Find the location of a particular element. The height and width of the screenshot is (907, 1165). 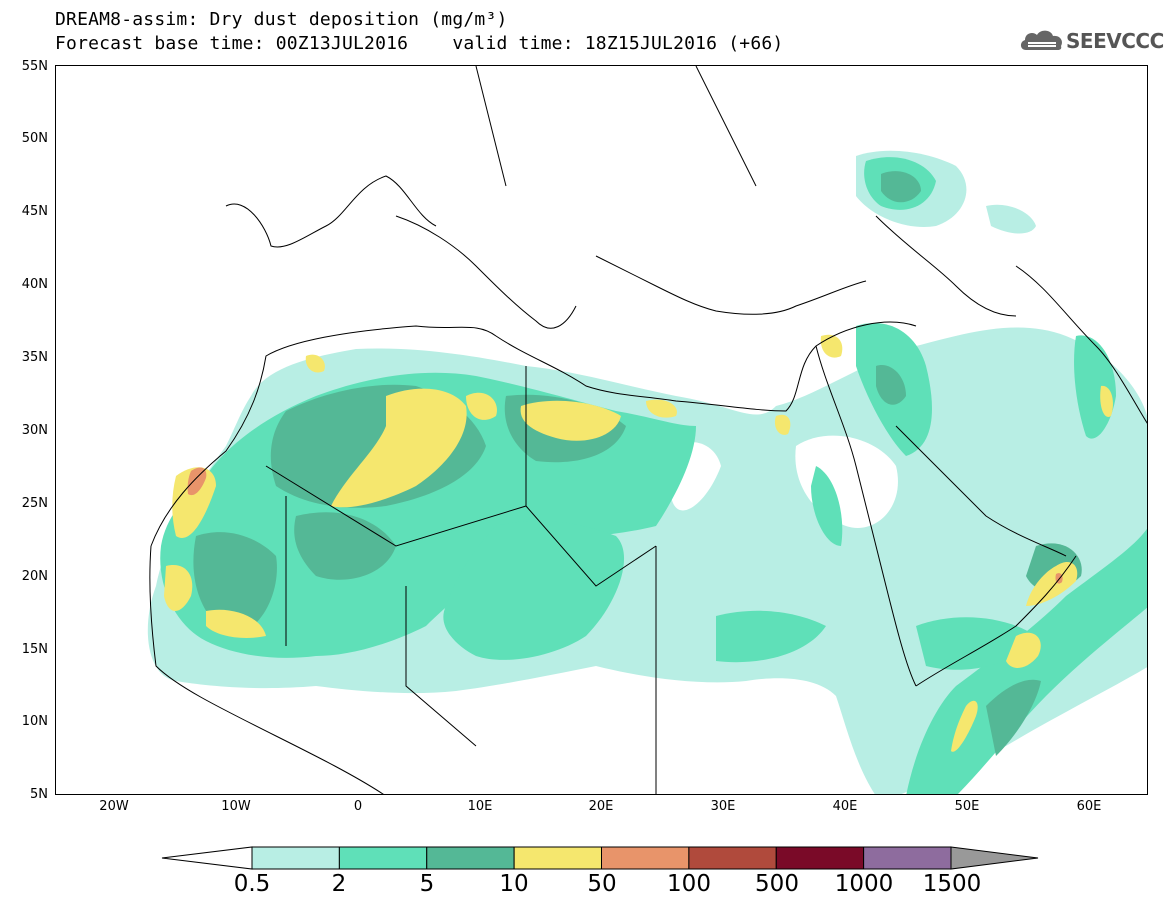

lat-label: 25N is located at coordinates (34, 503).